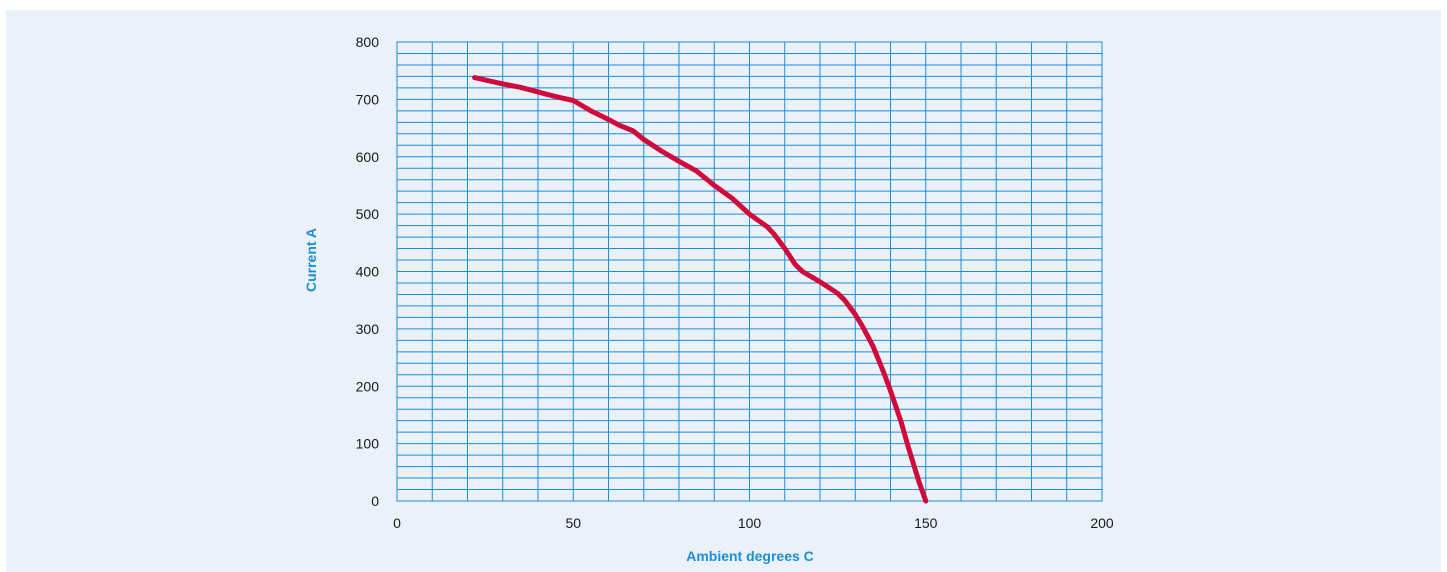  What do you see at coordinates (397, 523) in the screenshot?
I see `x-tick-label: 0` at bounding box center [397, 523].